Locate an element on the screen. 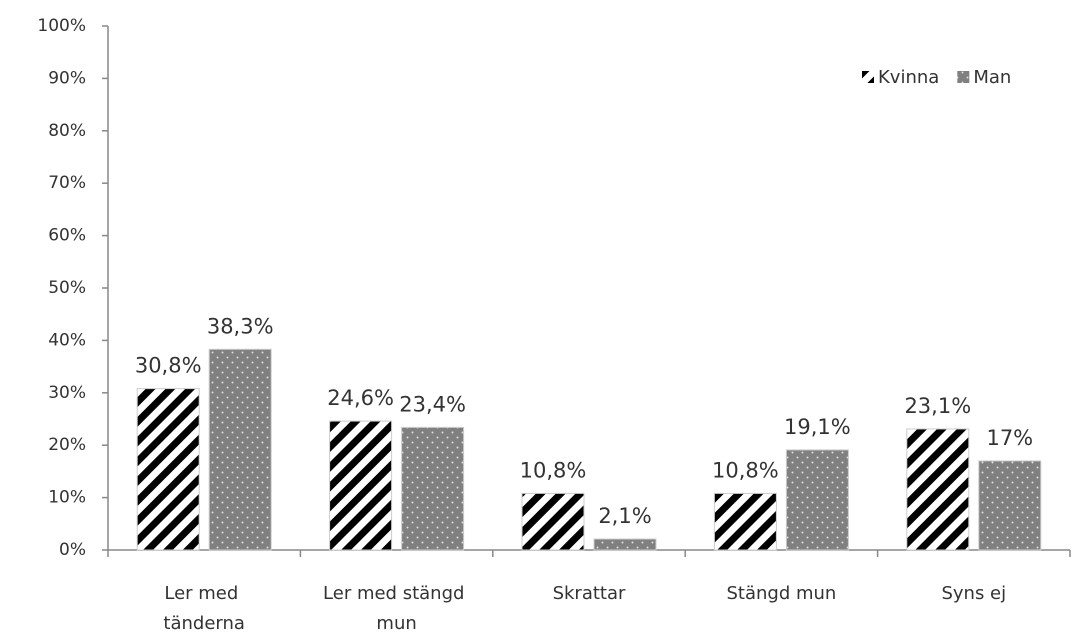 The width and height of the screenshot is (1084, 642). value-label: 38,3% is located at coordinates (240, 326).